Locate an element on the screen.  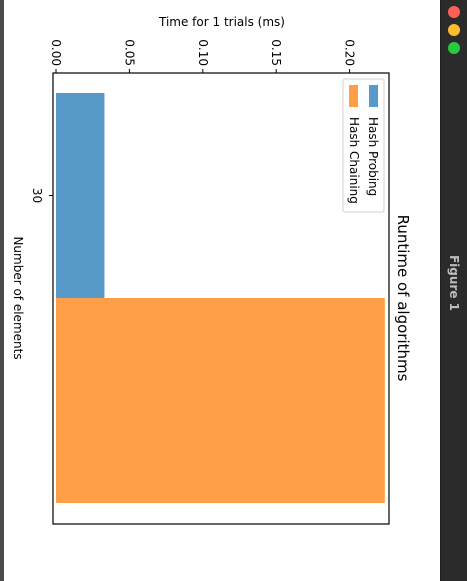
y-tick-label: 0.10 is located at coordinates (203, 52).